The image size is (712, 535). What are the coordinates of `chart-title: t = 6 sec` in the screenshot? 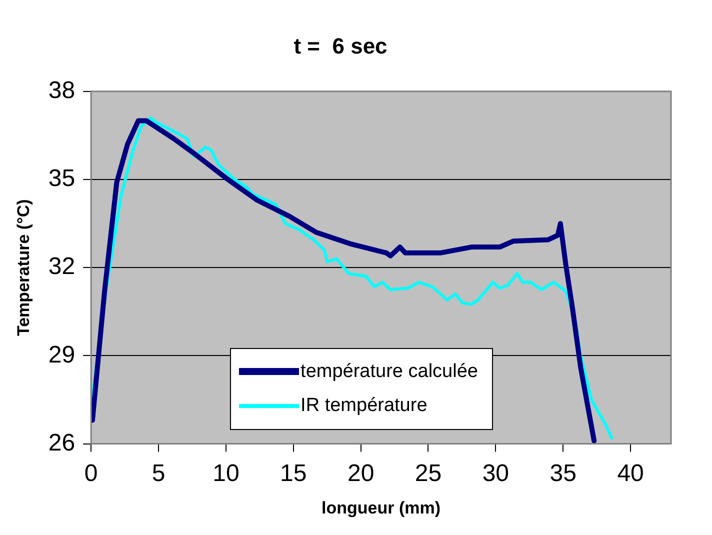 It's located at (341, 45).